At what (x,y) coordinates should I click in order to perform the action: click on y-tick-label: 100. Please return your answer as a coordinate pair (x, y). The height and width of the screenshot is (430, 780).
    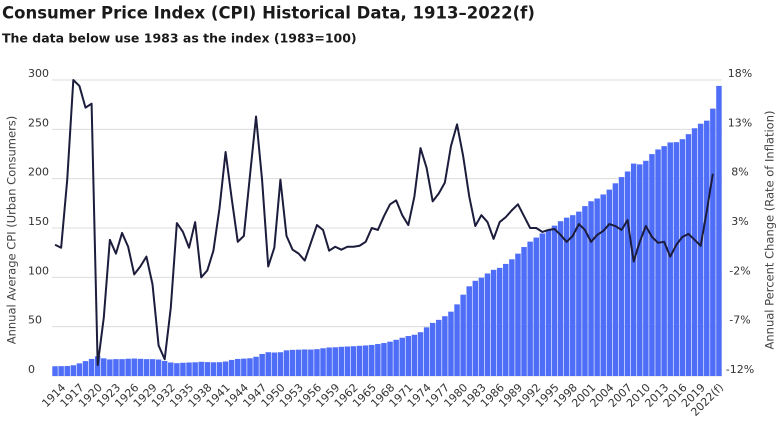
    Looking at the image, I should click on (38, 270).